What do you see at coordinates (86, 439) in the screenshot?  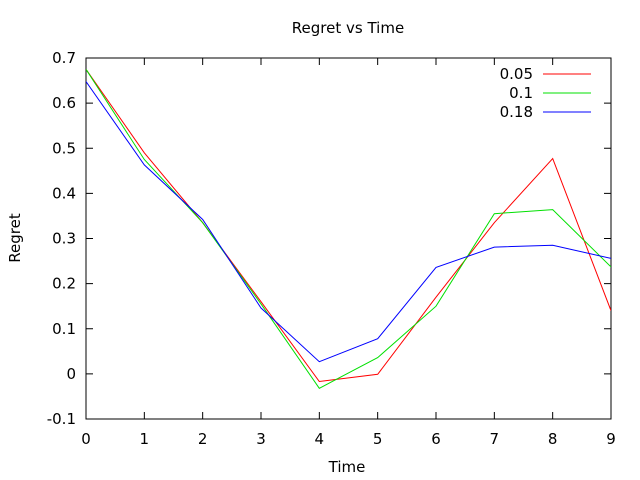 I see `x-tick-label: 0` at bounding box center [86, 439].